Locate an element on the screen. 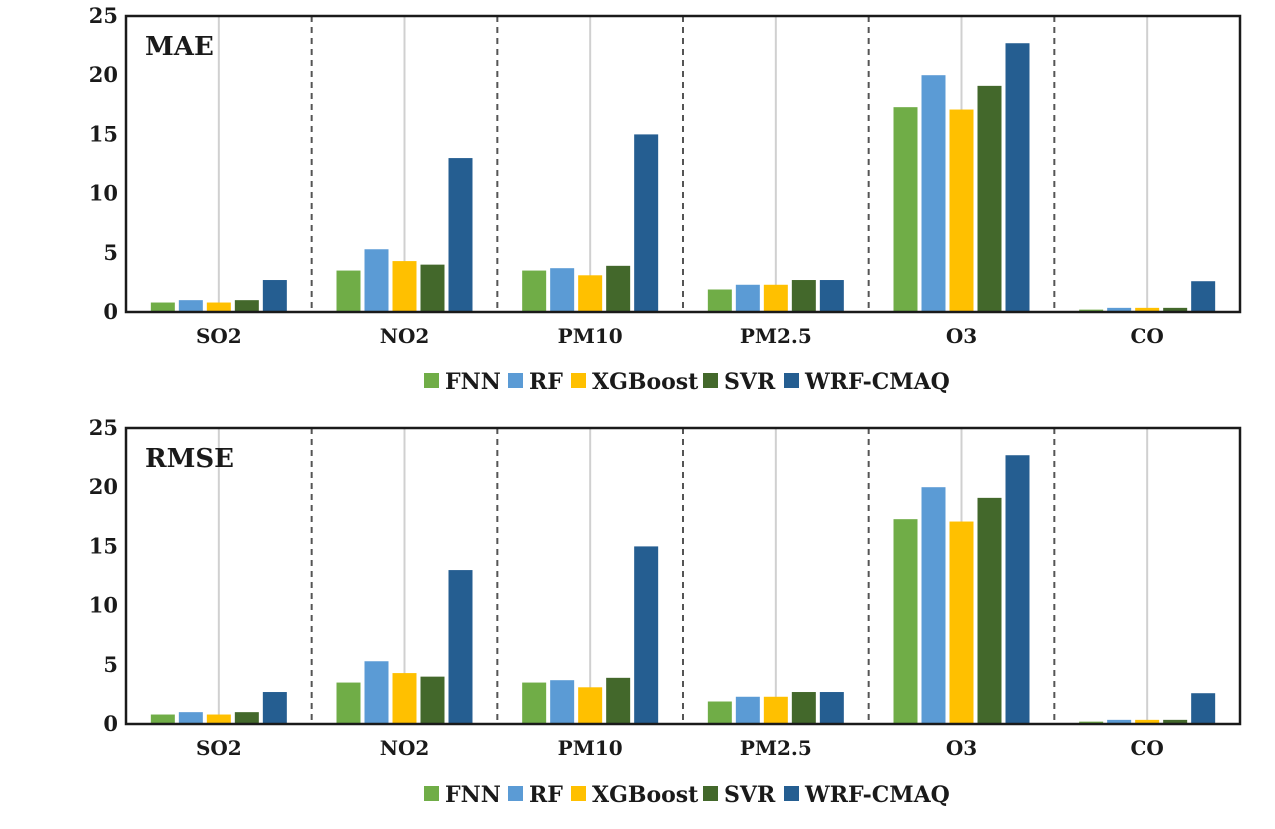  panel-title: RMSE is located at coordinates (189, 459).